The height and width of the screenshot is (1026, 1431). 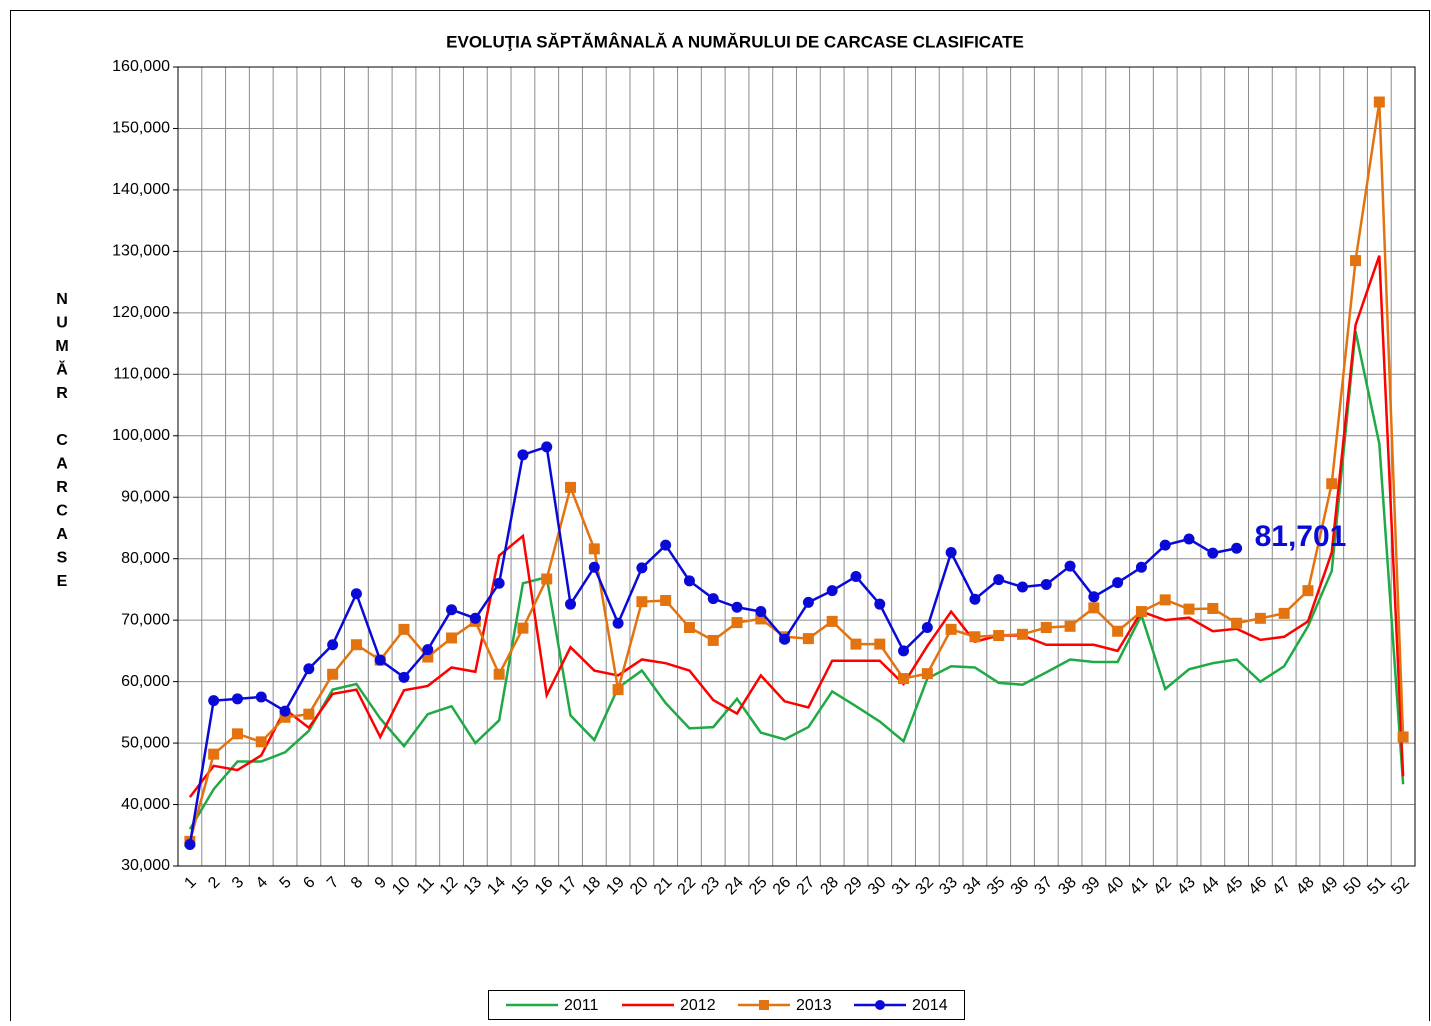 What do you see at coordinates (141, 128) in the screenshot?
I see `y-tick-label: 150,000` at bounding box center [141, 128].